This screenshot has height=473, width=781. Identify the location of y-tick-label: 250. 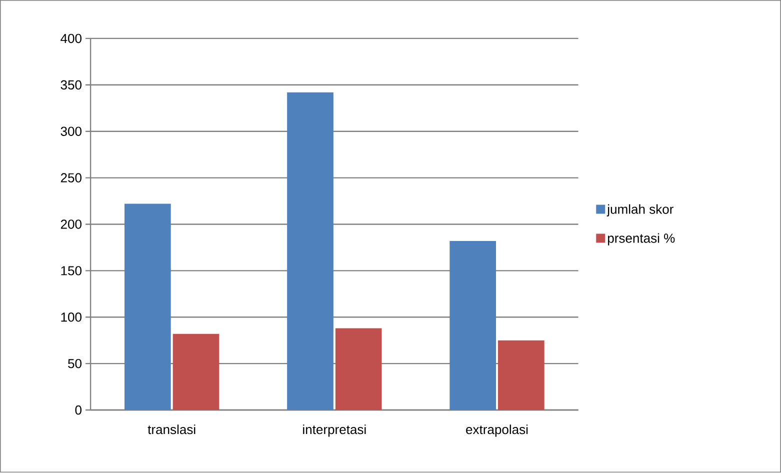
(71, 178).